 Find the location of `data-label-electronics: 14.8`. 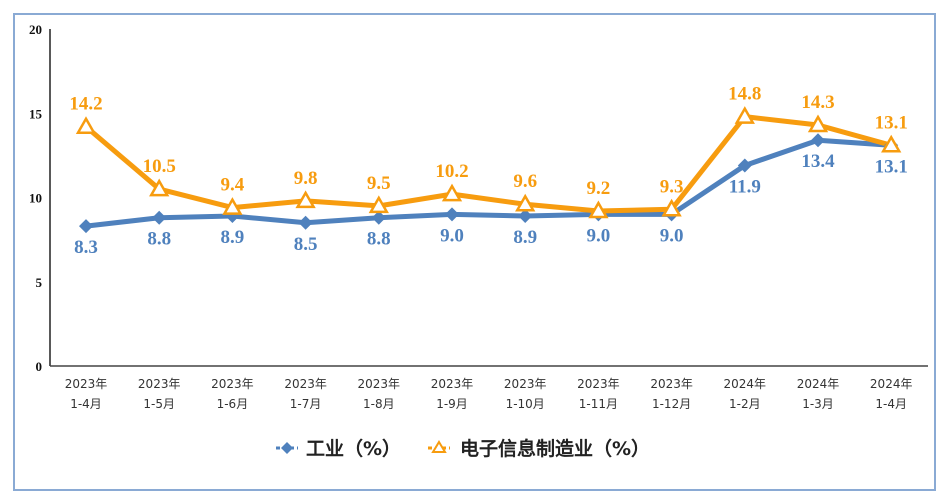

data-label-electronics: 14.8 is located at coordinates (744, 94).